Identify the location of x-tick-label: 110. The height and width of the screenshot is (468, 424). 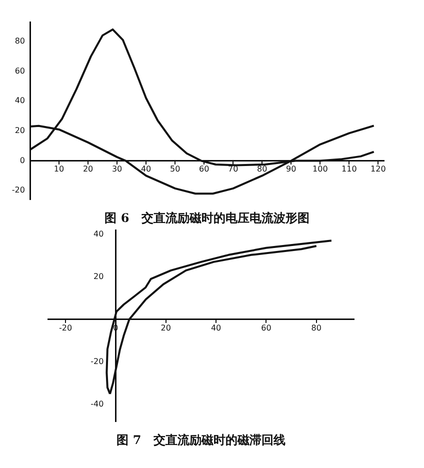
(349, 169).